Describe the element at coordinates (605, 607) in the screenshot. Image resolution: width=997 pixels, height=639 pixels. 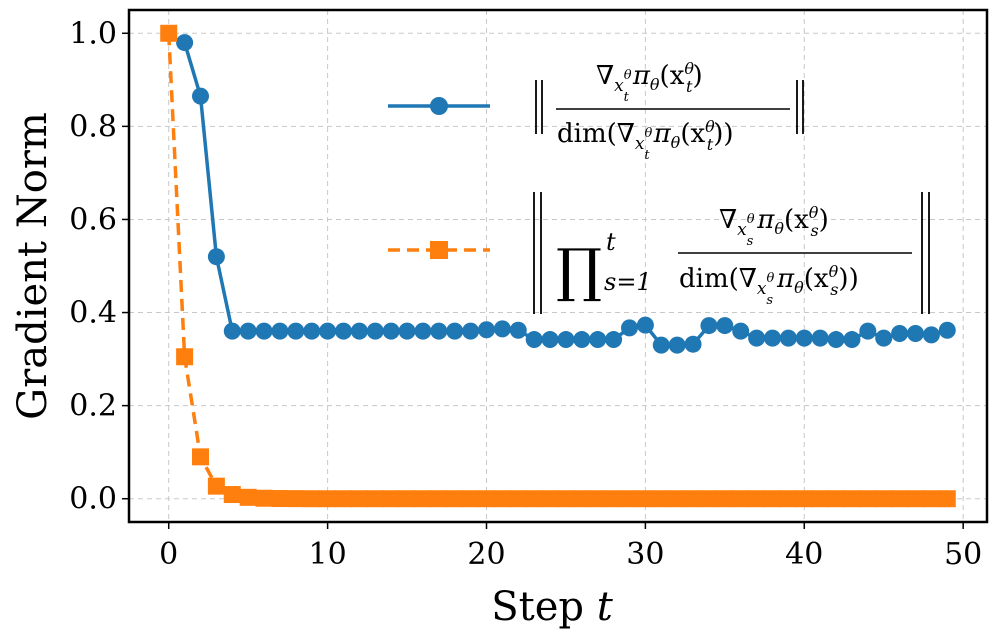
I see `x-axis-label-var: t` at that location.